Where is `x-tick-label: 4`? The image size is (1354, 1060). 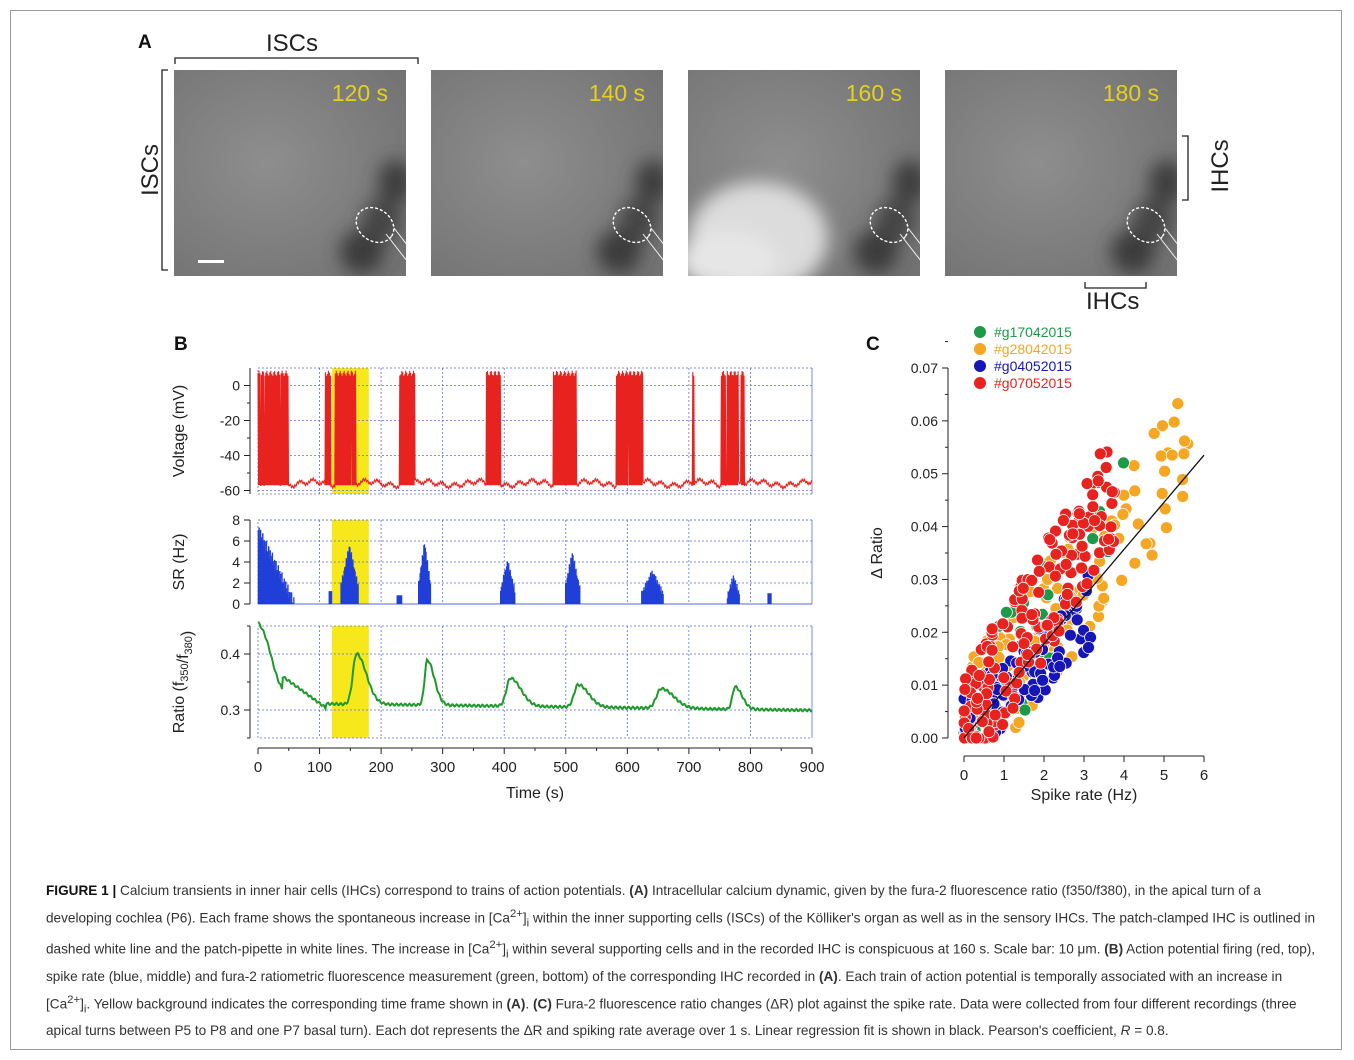
x-tick-label: 4 is located at coordinates (1124, 775).